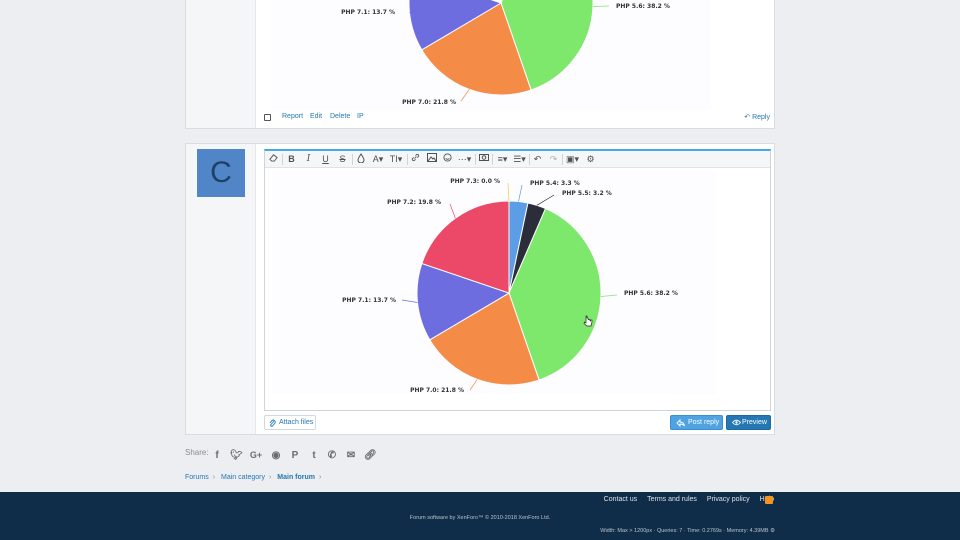 The width and height of the screenshot is (960, 540). What do you see at coordinates (728, 499) in the screenshot?
I see `privacy-link: Privacy policy` at bounding box center [728, 499].